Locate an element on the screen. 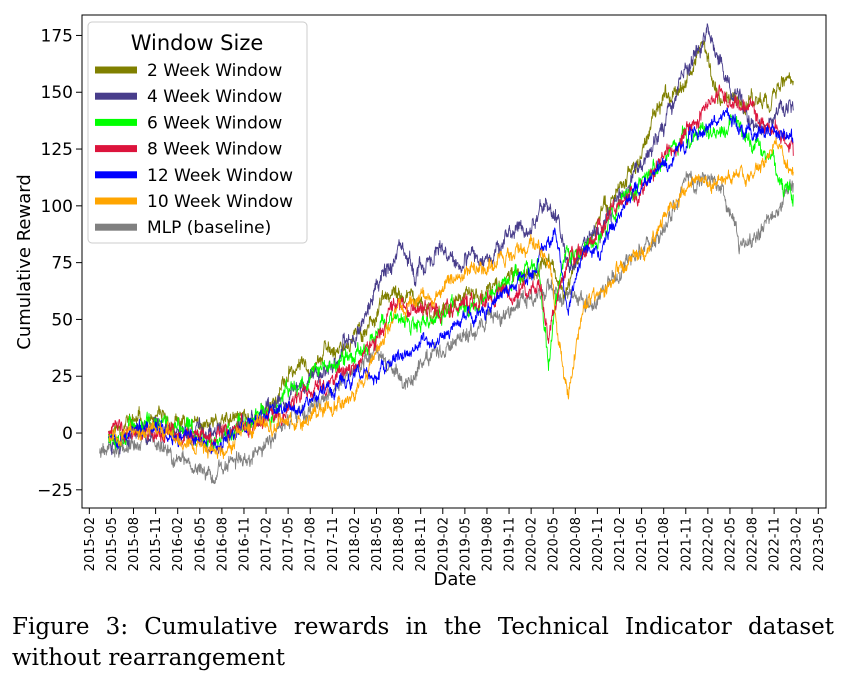 The width and height of the screenshot is (845, 680). x-tick-label: 2018-05 is located at coordinates (377, 544).